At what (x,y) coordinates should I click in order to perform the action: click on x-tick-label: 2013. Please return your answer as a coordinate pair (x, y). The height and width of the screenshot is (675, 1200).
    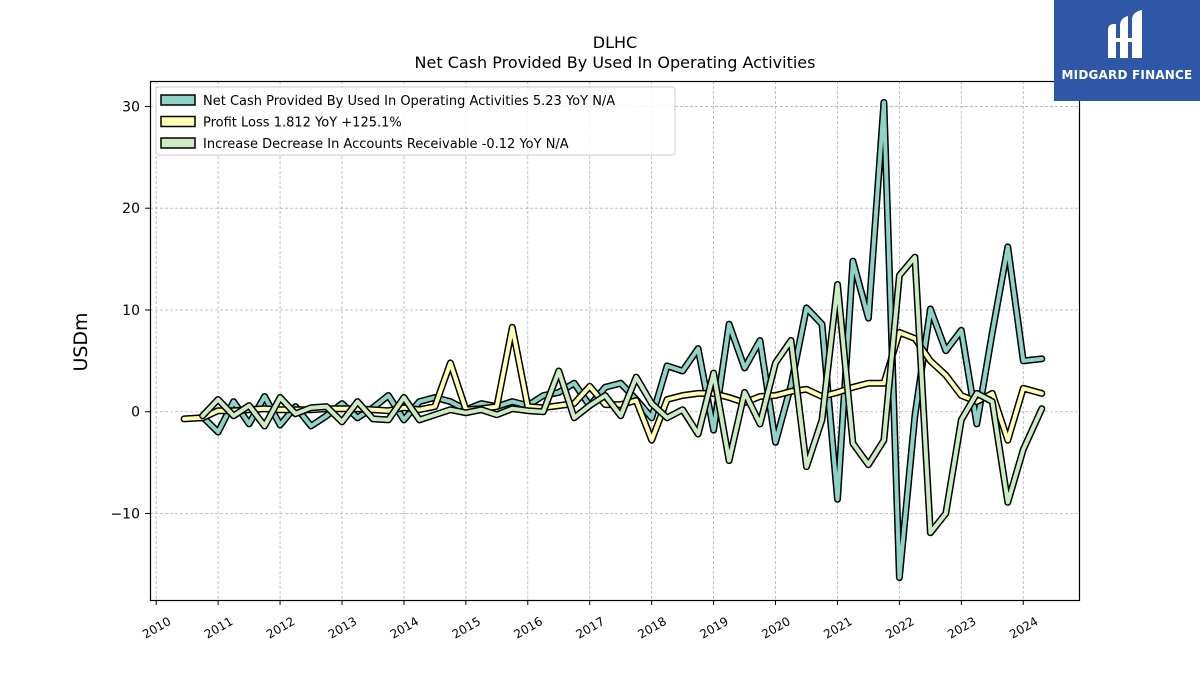
    Looking at the image, I should click on (342, 627).